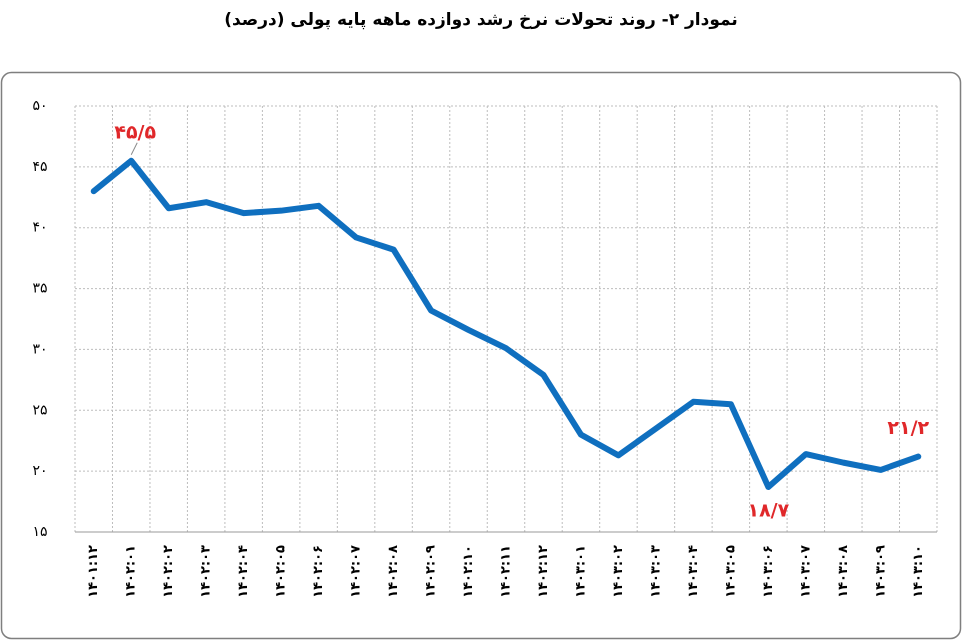  I want to click on x-tick-label: ۱۴۰۳:۰۴, so click(693, 571).